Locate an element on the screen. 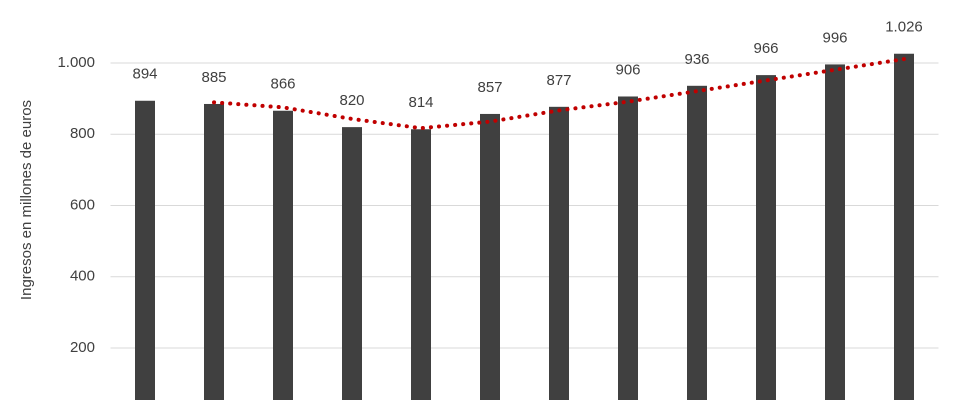  data-label: 936 is located at coordinates (696, 59).